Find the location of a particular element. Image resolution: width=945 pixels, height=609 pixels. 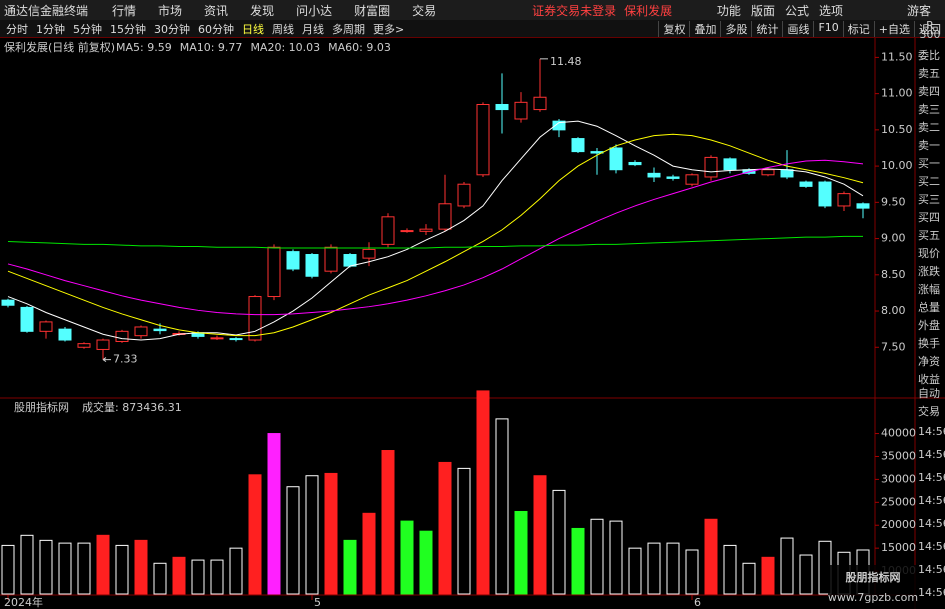

side-row: 现价 is located at coordinates (929, 253).